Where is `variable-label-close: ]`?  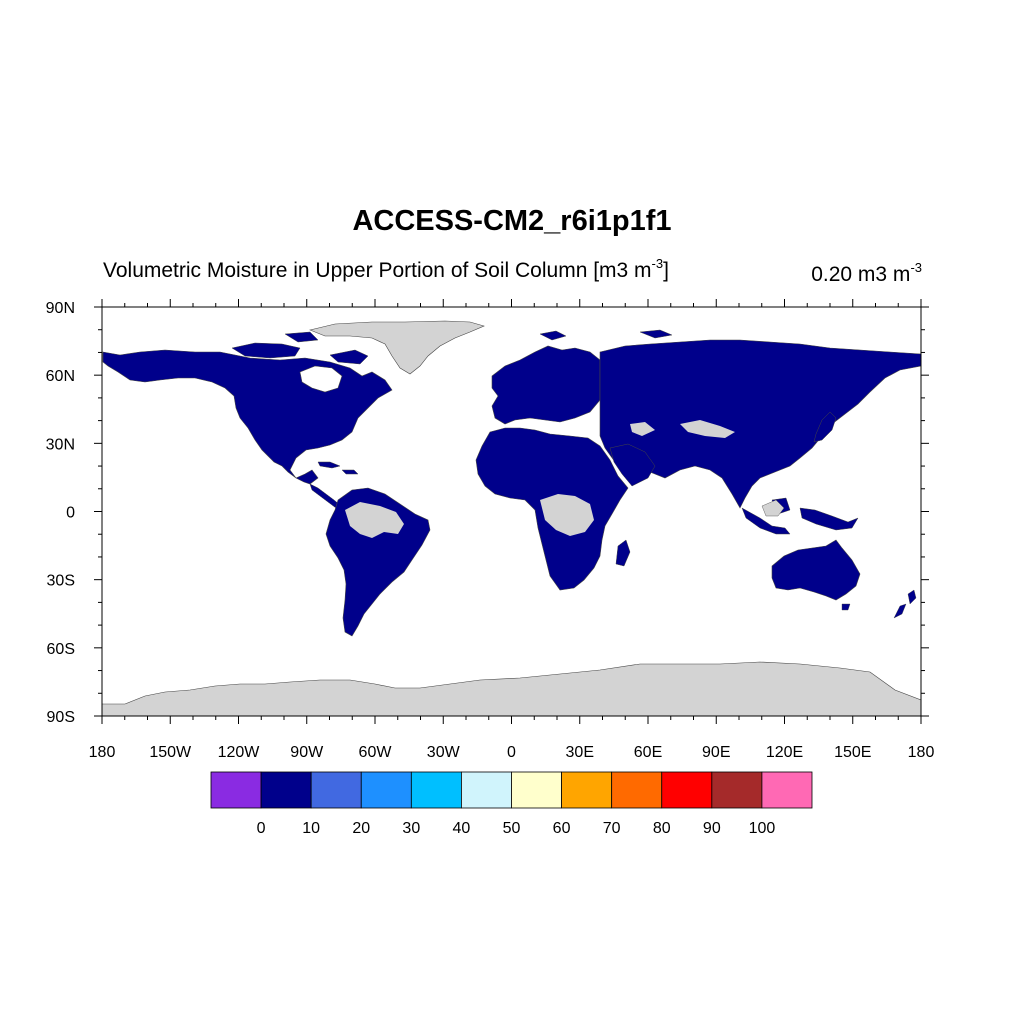
variable-label-close: ] is located at coordinates (666, 270).